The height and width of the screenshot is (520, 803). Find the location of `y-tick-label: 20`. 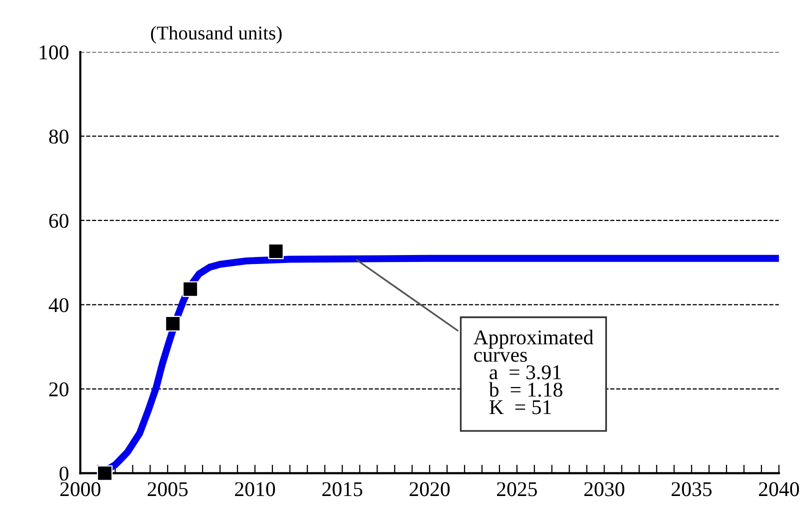

y-tick-label: 20 is located at coordinates (58, 389).